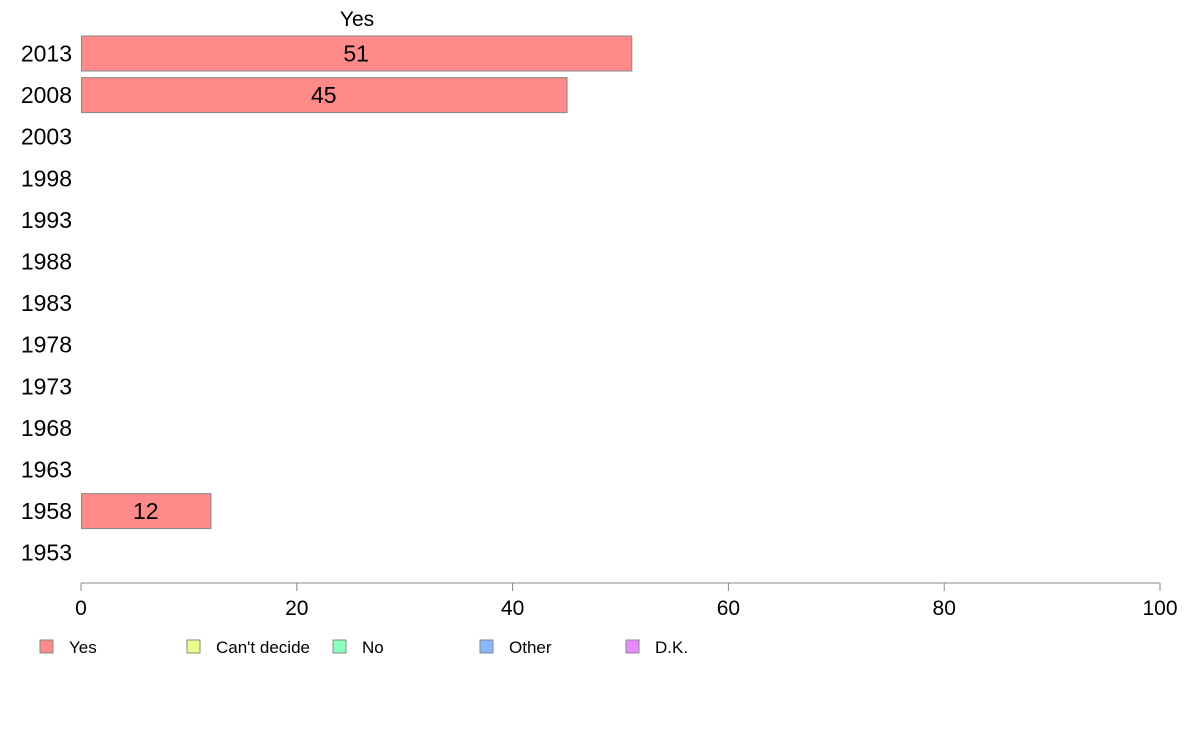 Image resolution: width=1188 pixels, height=736 pixels. What do you see at coordinates (46, 95) in the screenshot?
I see `category-label: 2008` at bounding box center [46, 95].